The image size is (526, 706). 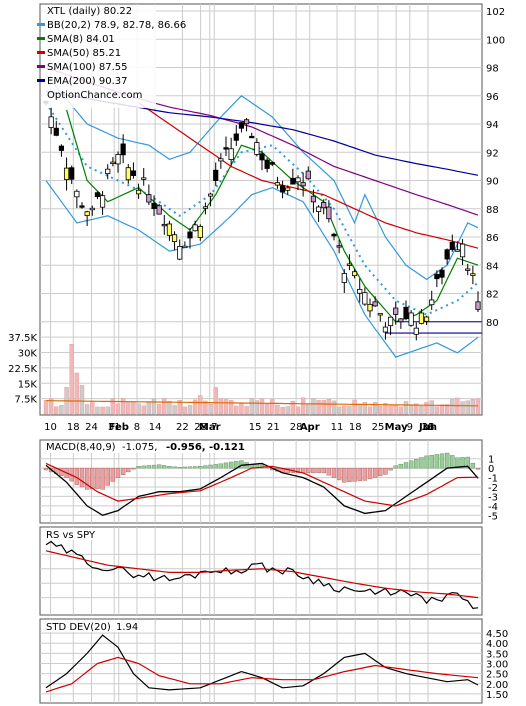 What do you see at coordinates (337, 427) in the screenshot?
I see `x-tick-label: 11` at bounding box center [337, 427].